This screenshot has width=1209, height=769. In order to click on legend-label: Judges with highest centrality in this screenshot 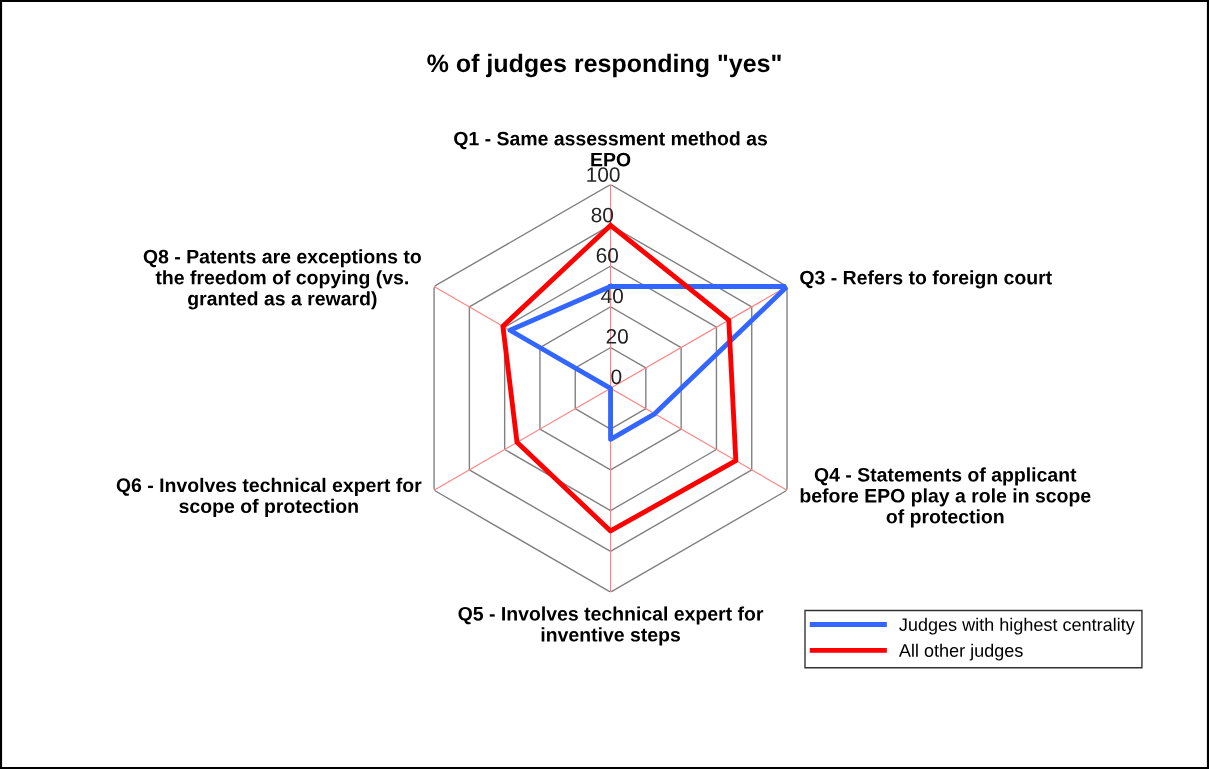, I will do `click(1017, 626)`.